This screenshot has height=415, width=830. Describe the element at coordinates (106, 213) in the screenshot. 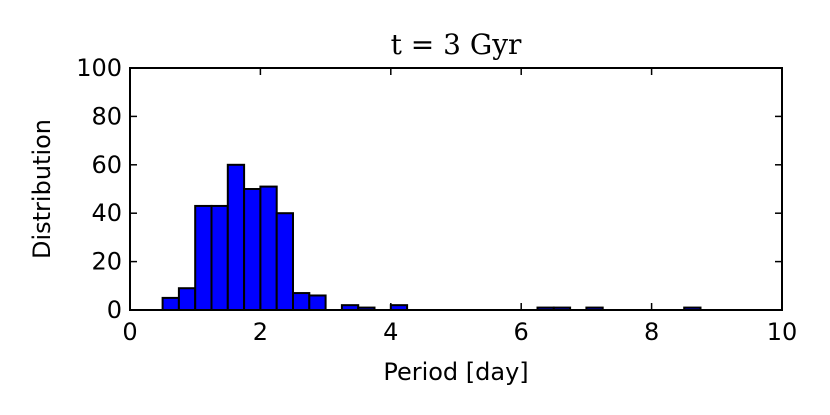

I see `y-tick-label: 40` at that location.